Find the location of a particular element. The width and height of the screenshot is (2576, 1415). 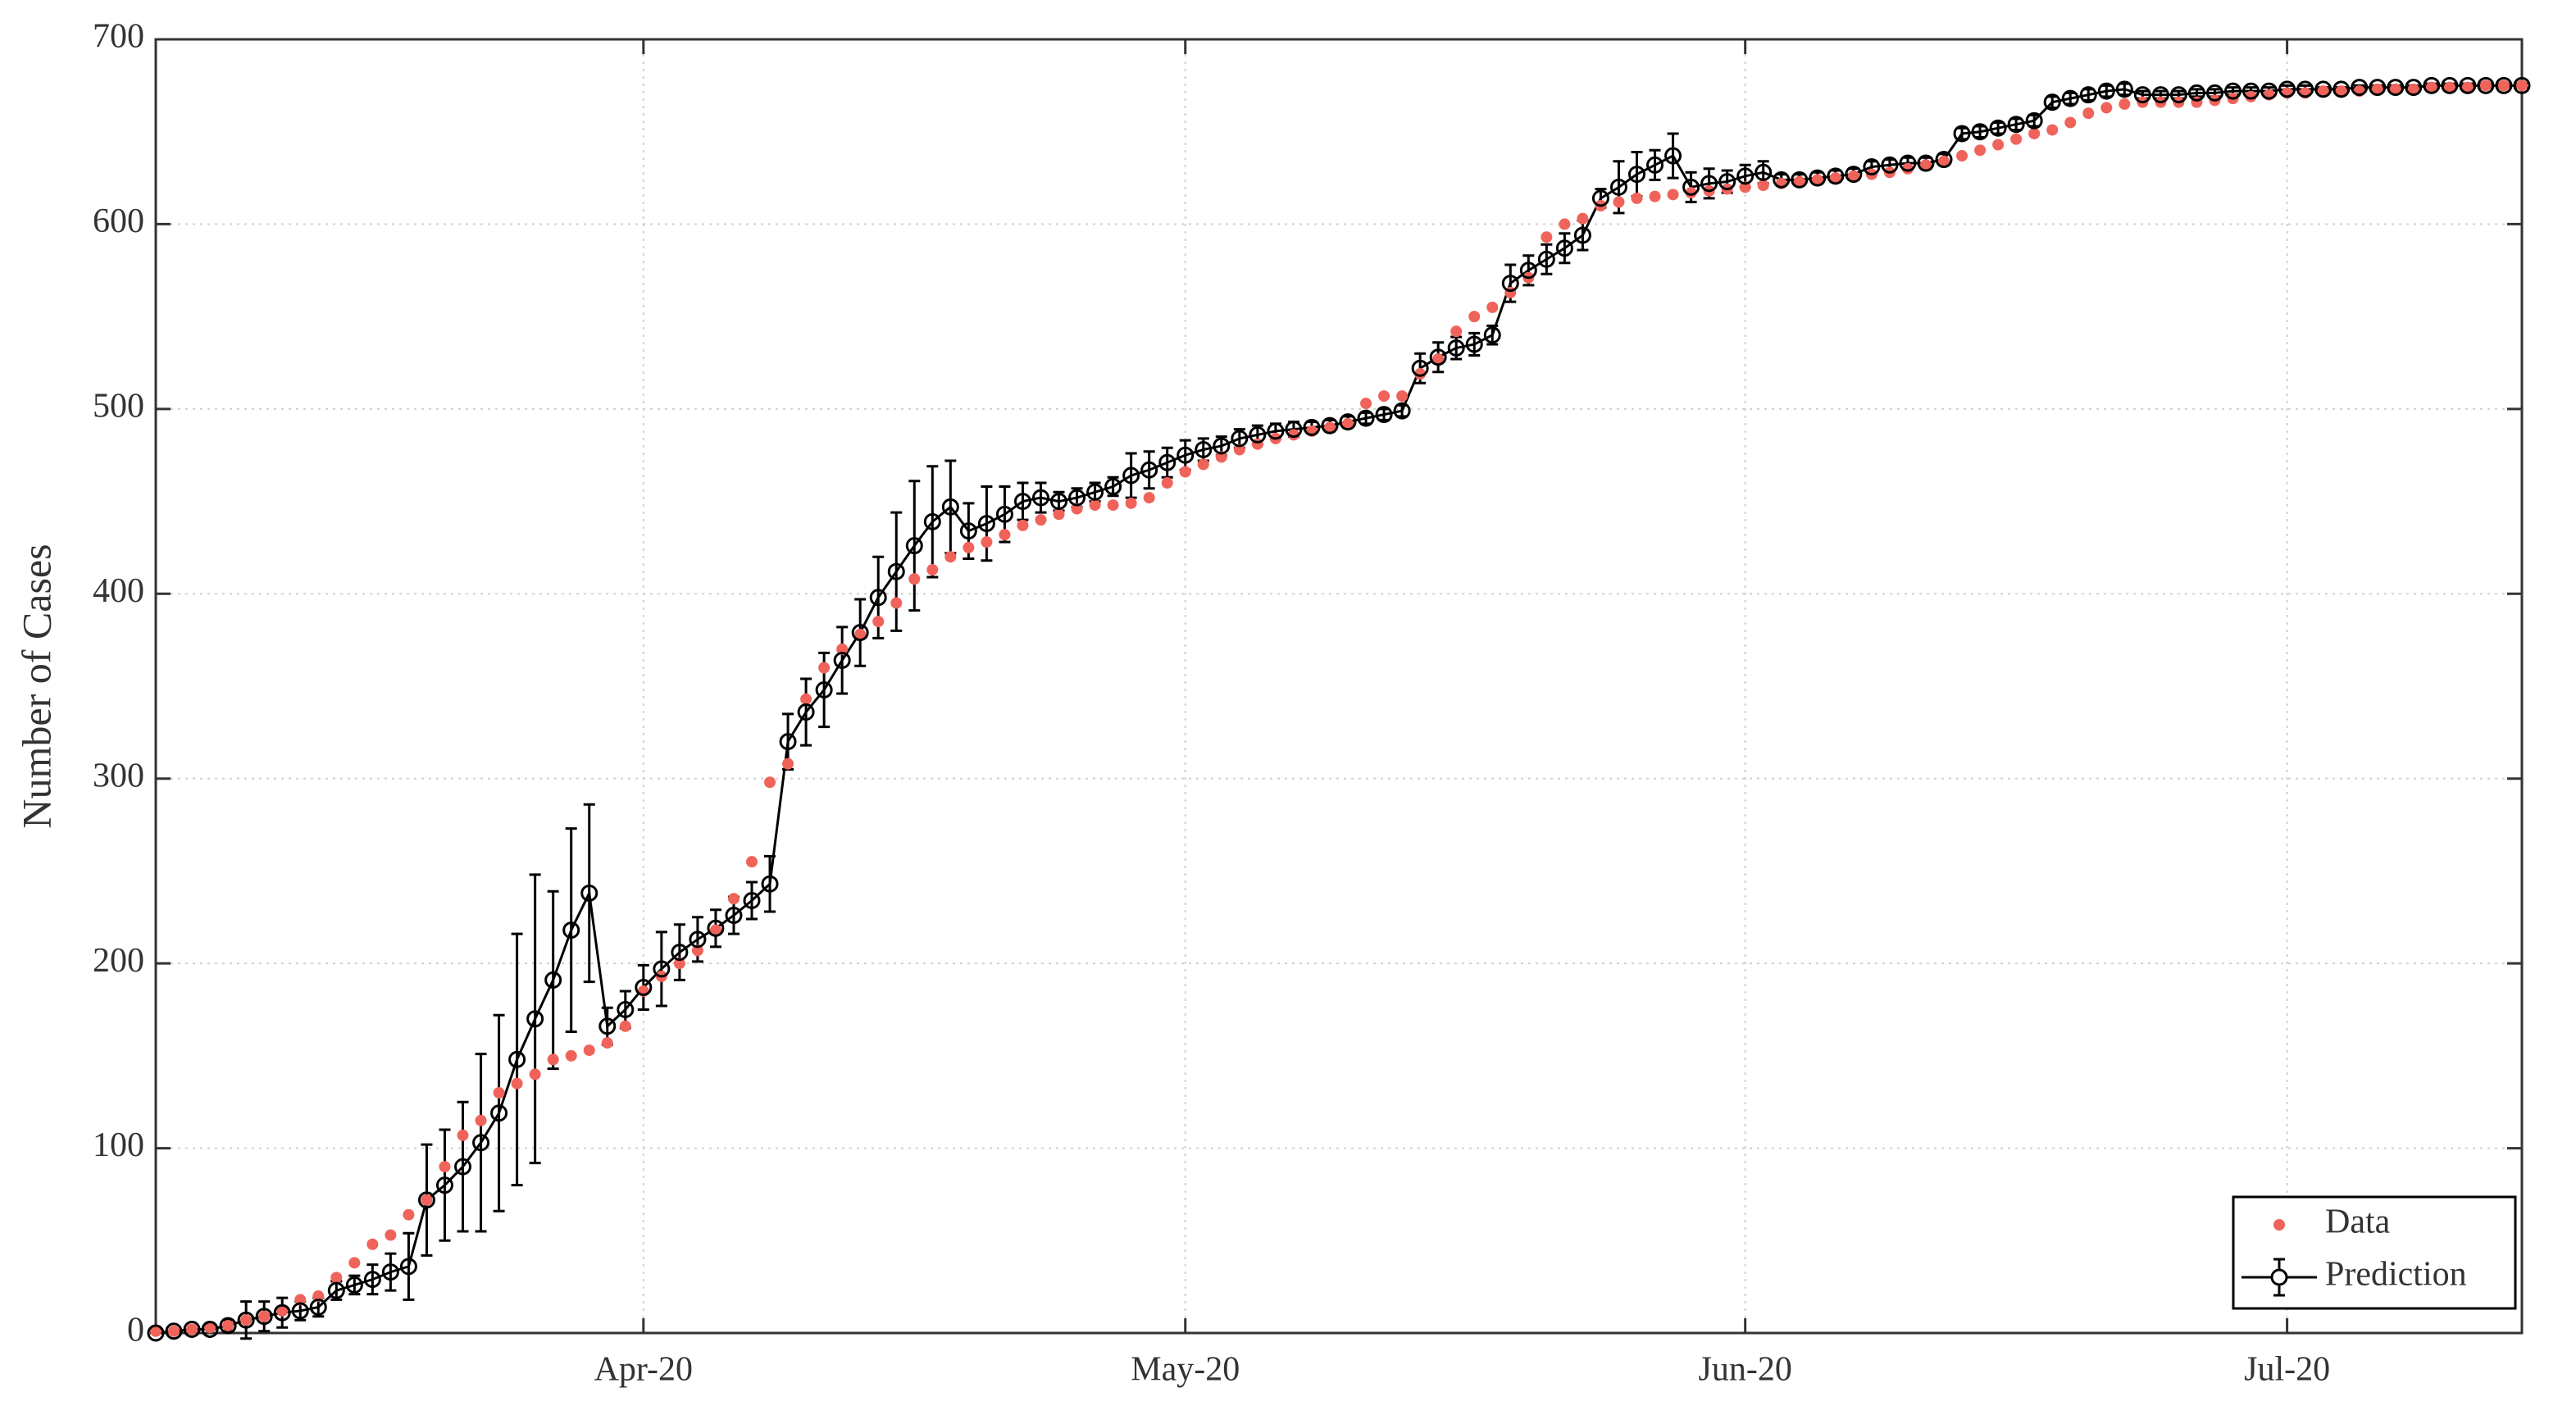

legend-label: Prediction is located at coordinates (2396, 1275).